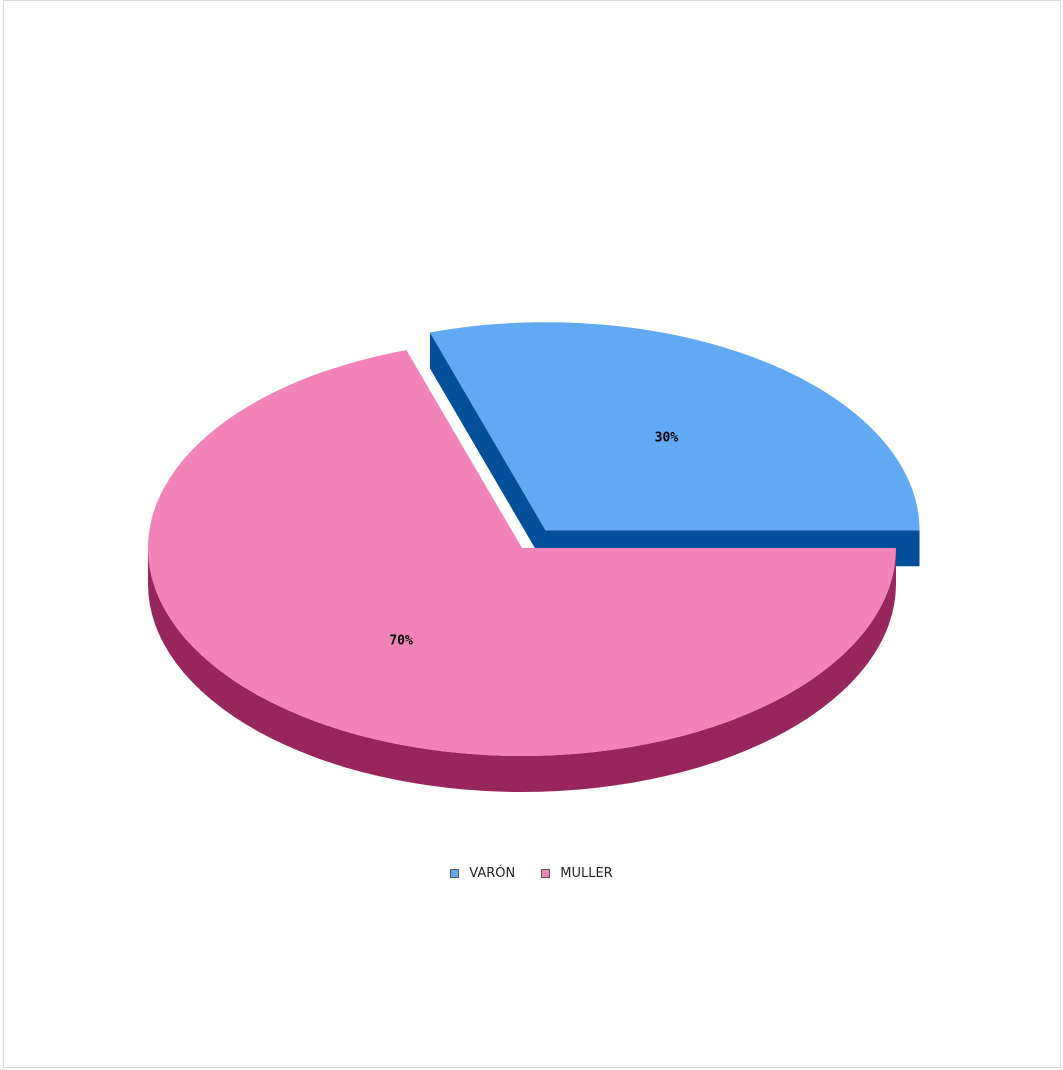 The width and height of the screenshot is (1063, 1070). What do you see at coordinates (492, 873) in the screenshot?
I see `legend-label-varon: VARÓN` at bounding box center [492, 873].